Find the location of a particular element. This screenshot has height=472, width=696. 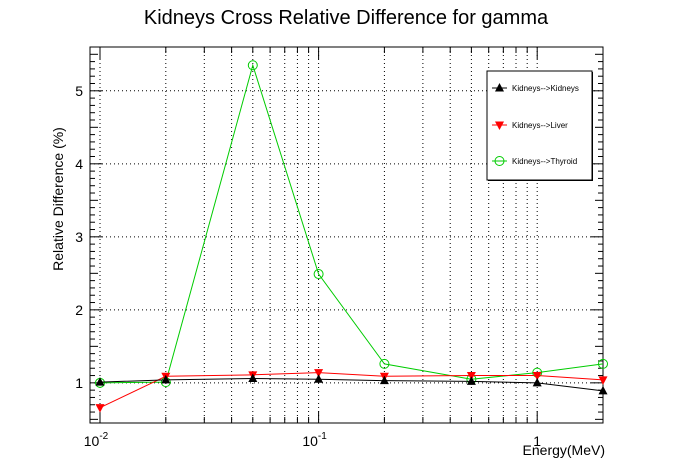

x-tick-label: 10⁻¹ is located at coordinates (314, 440).